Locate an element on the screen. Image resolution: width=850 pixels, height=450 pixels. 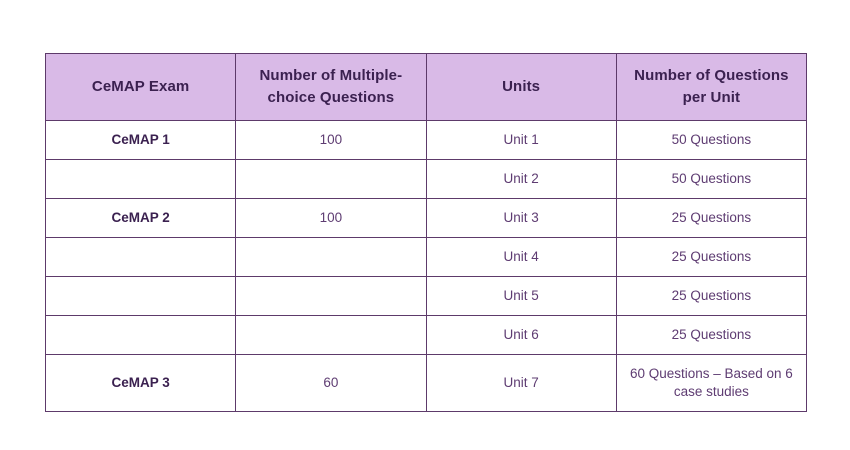
table-row: Unit 5 25 Questions is located at coordinates (426, 296).